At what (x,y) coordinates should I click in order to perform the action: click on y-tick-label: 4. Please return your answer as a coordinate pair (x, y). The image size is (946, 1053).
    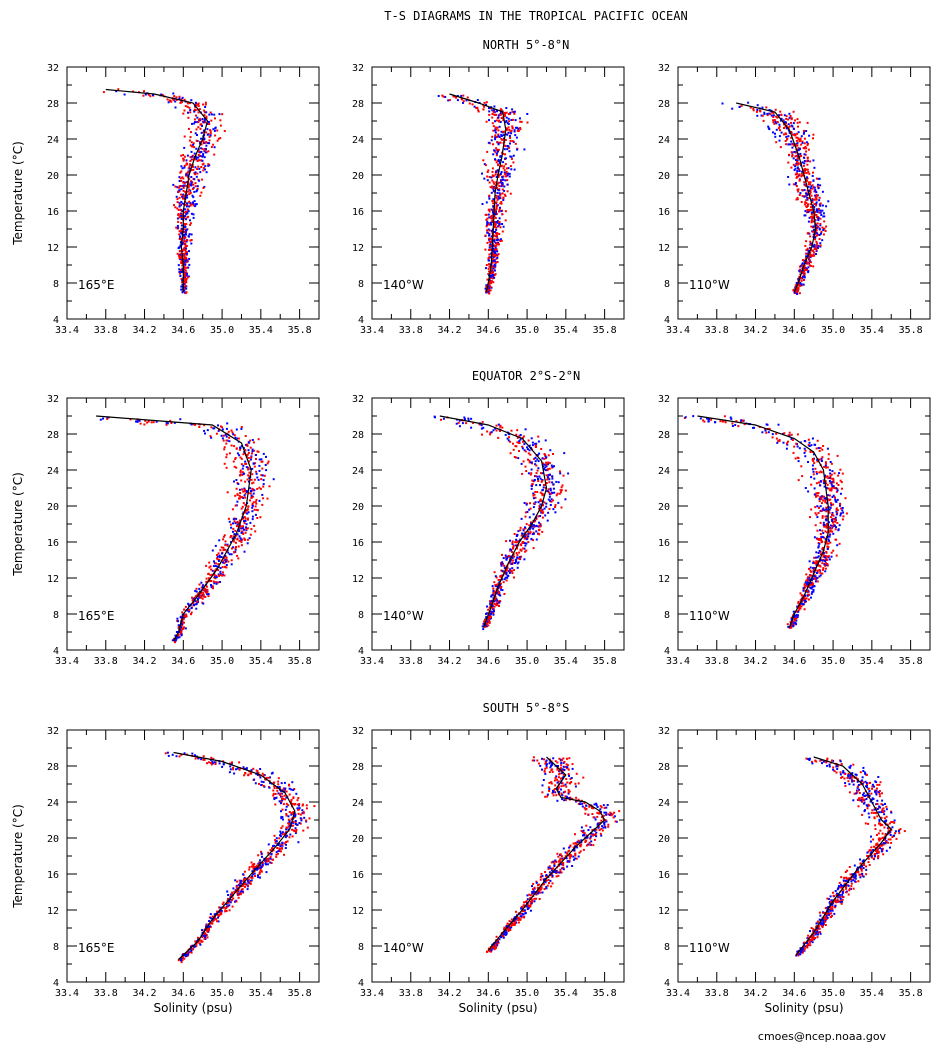
    Looking at the image, I should click on (56, 651).